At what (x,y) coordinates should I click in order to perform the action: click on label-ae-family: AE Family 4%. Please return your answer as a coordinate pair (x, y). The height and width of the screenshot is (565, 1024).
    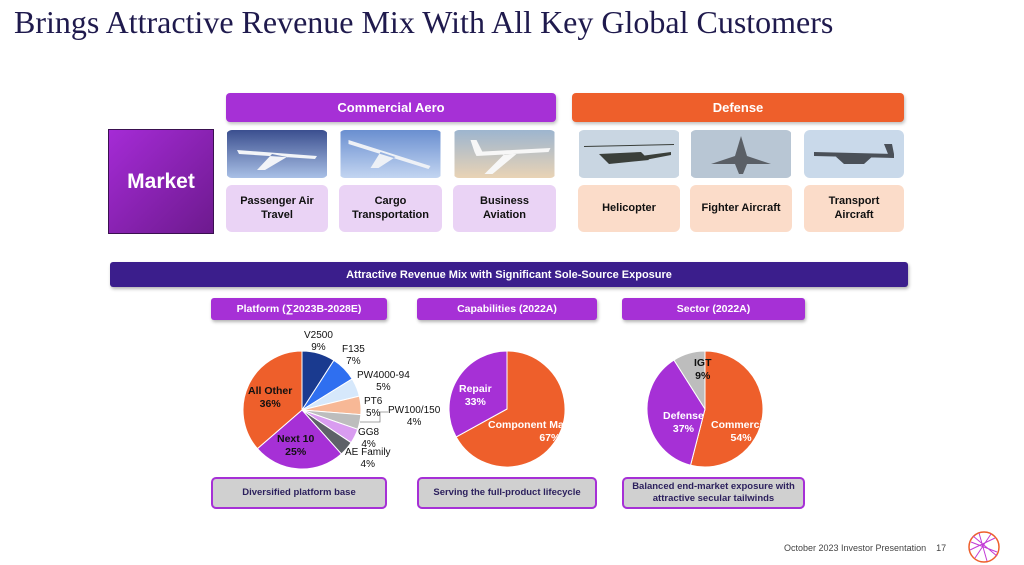
    Looking at the image, I should click on (368, 458).